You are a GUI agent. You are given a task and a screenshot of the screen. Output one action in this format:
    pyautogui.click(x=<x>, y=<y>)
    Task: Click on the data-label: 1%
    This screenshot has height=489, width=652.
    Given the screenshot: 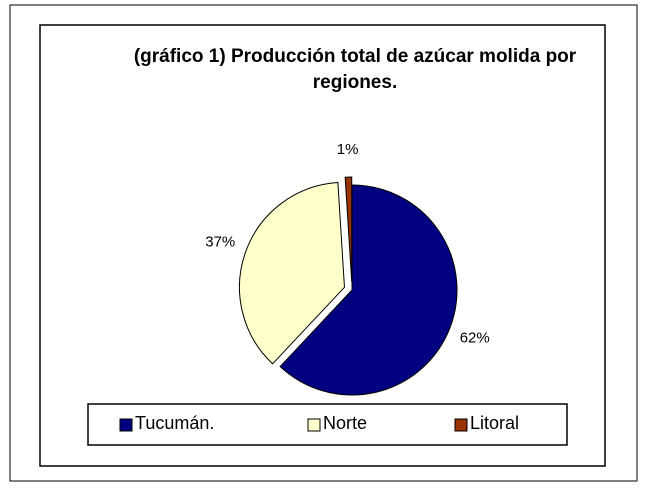 What is the action you would take?
    pyautogui.click(x=348, y=149)
    